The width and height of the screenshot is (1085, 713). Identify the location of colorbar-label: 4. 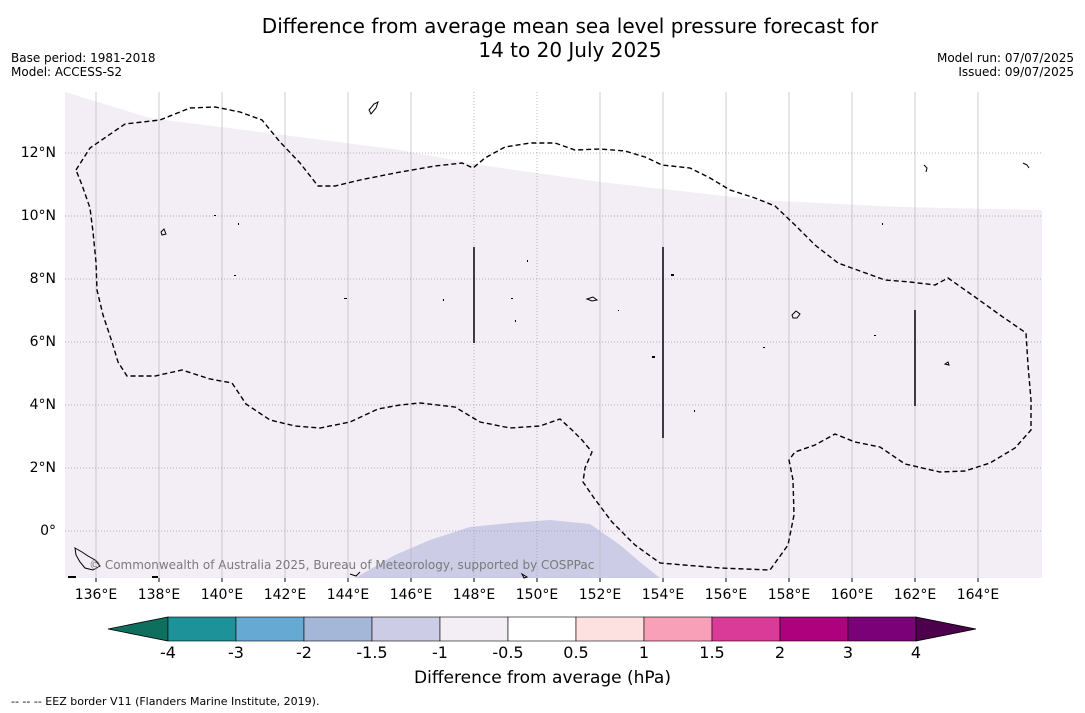
(916, 652).